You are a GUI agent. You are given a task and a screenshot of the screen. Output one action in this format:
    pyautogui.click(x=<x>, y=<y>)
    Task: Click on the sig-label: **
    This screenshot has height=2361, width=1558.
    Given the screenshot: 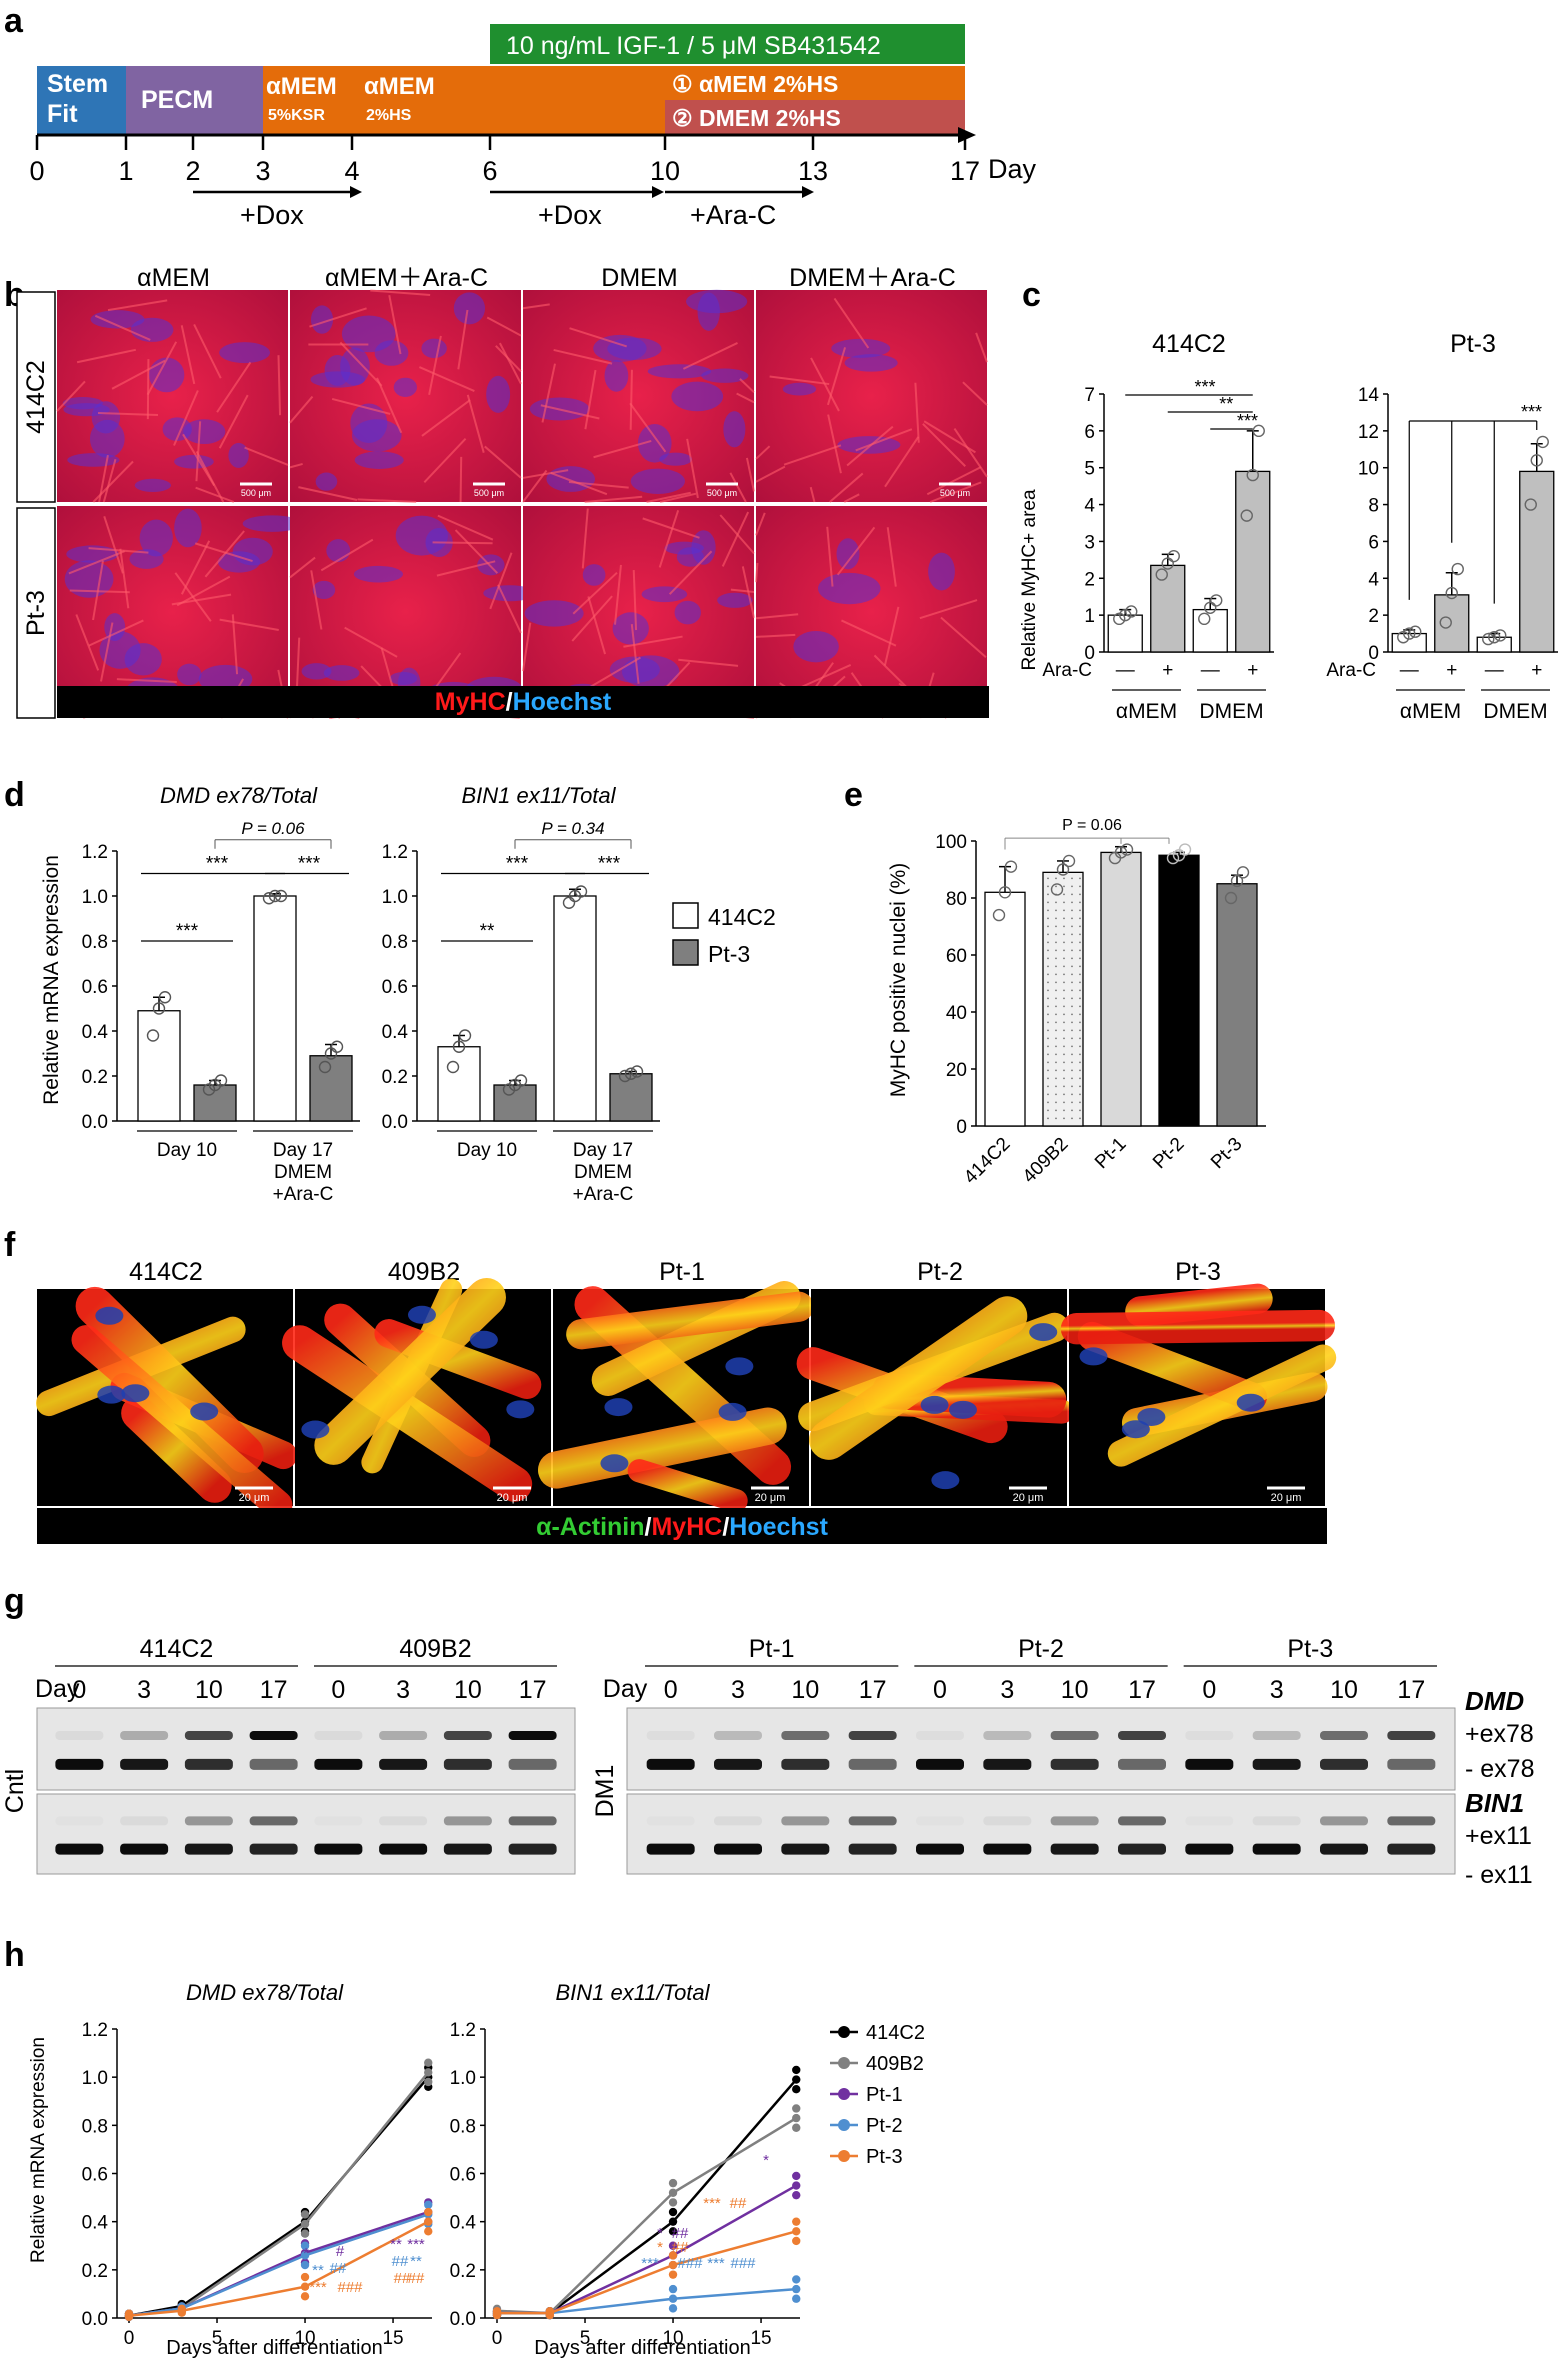 What is the action you would take?
    pyautogui.click(x=1226, y=404)
    